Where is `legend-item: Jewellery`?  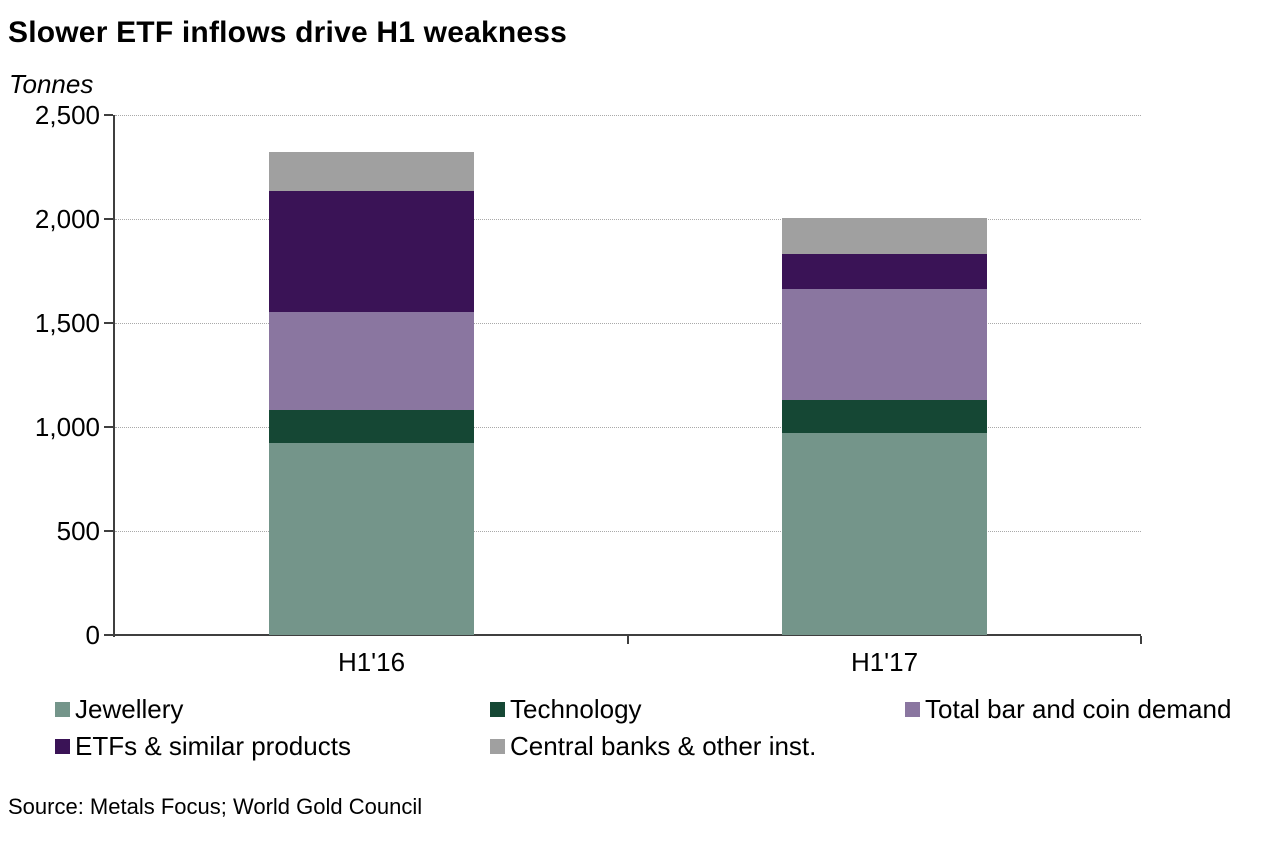 legend-item: Jewellery is located at coordinates (119, 710).